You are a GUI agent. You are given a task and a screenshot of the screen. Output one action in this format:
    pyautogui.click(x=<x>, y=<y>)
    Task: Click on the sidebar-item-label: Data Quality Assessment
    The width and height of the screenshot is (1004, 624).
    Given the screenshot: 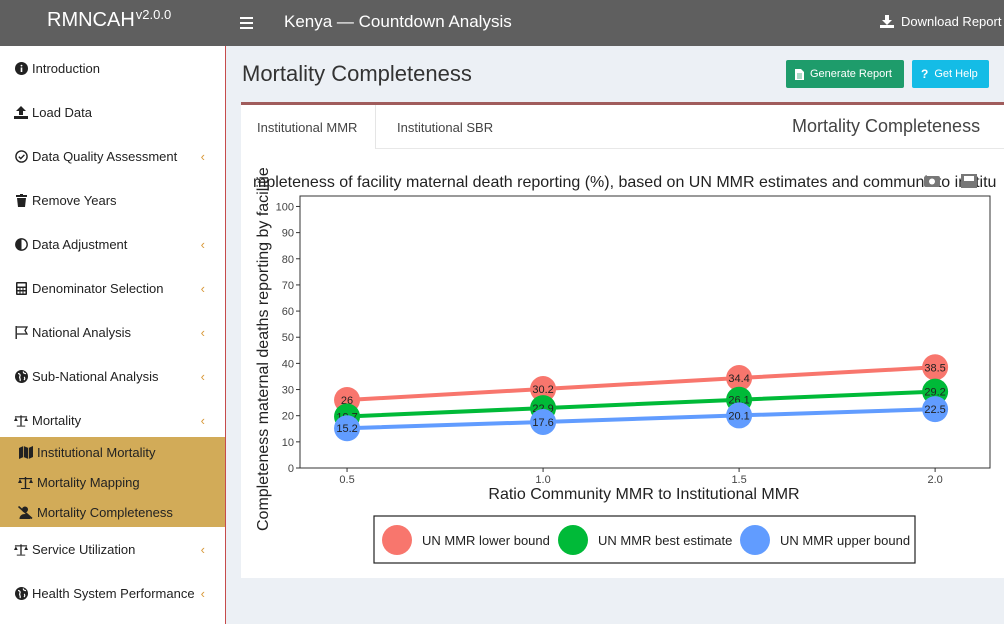 What is the action you would take?
    pyautogui.click(x=105, y=156)
    